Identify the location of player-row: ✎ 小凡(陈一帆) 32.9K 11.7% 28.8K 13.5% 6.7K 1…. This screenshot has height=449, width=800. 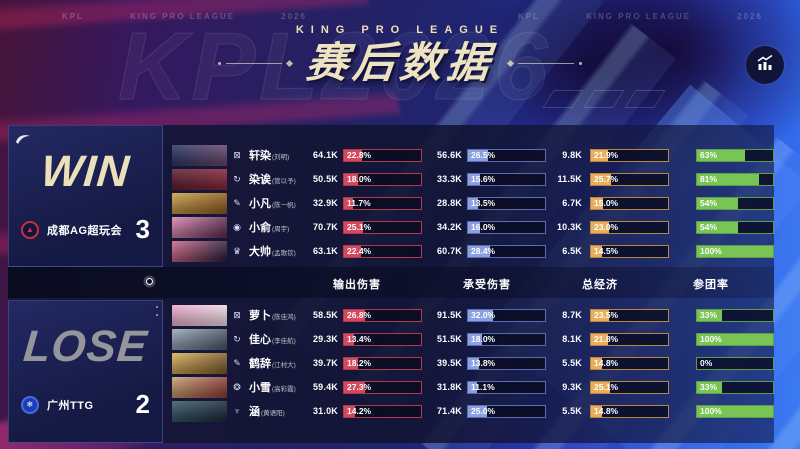
(391, 203).